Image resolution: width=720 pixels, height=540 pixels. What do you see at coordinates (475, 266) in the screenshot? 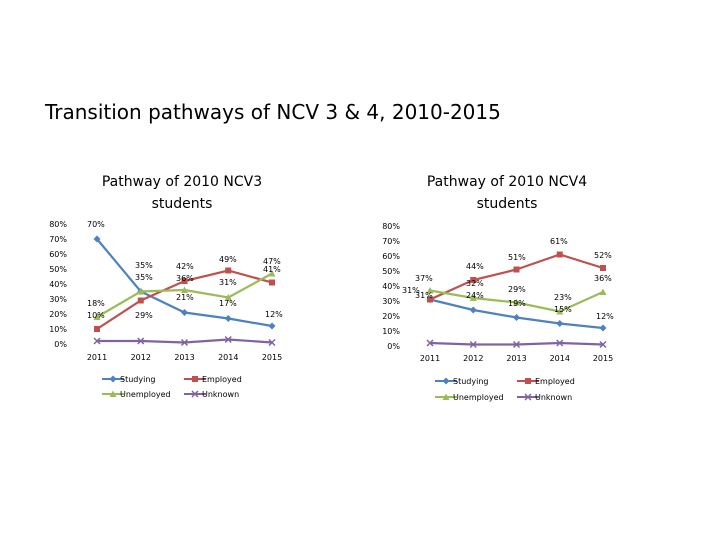
I see `data-label: 44%` at bounding box center [475, 266].